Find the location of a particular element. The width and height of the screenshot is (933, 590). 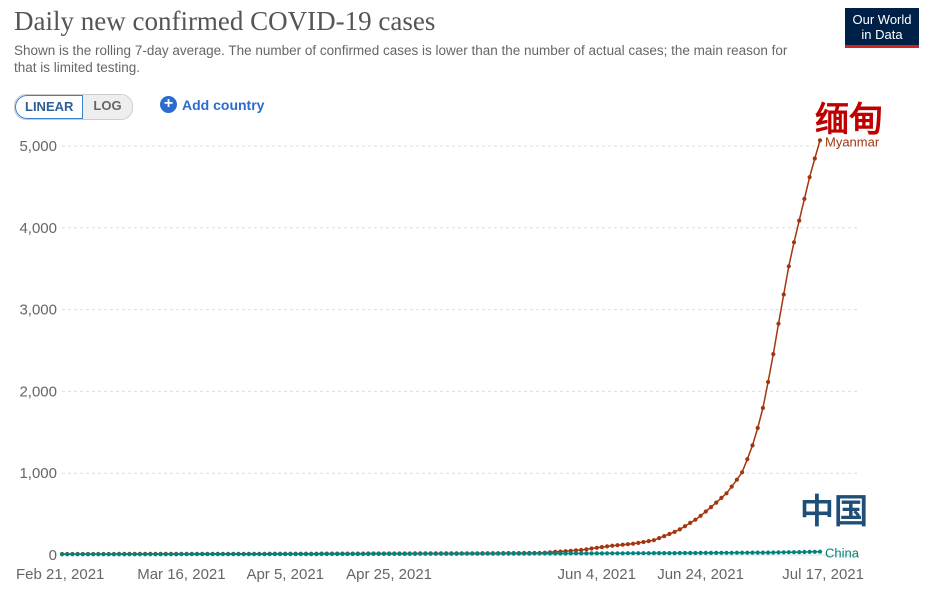

owid-logo: Our World in Data is located at coordinates (882, 28).